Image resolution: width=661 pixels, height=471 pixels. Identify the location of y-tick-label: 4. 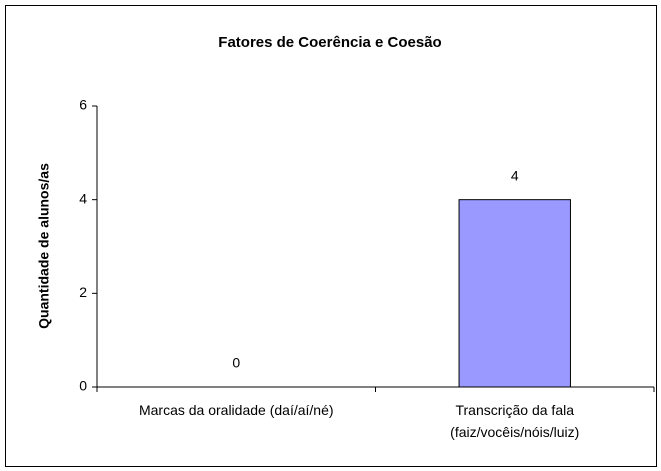
(83, 198).